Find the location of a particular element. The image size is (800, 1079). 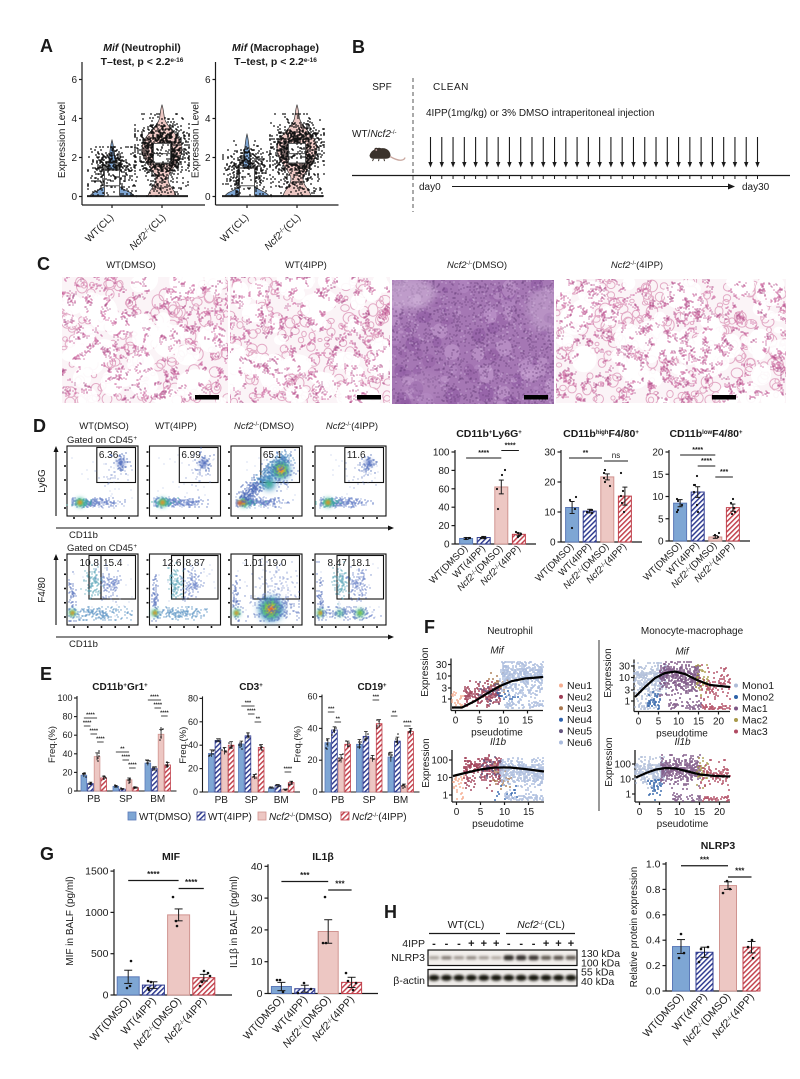

svg-text: 130 kDa is located at coordinates (600, 954).